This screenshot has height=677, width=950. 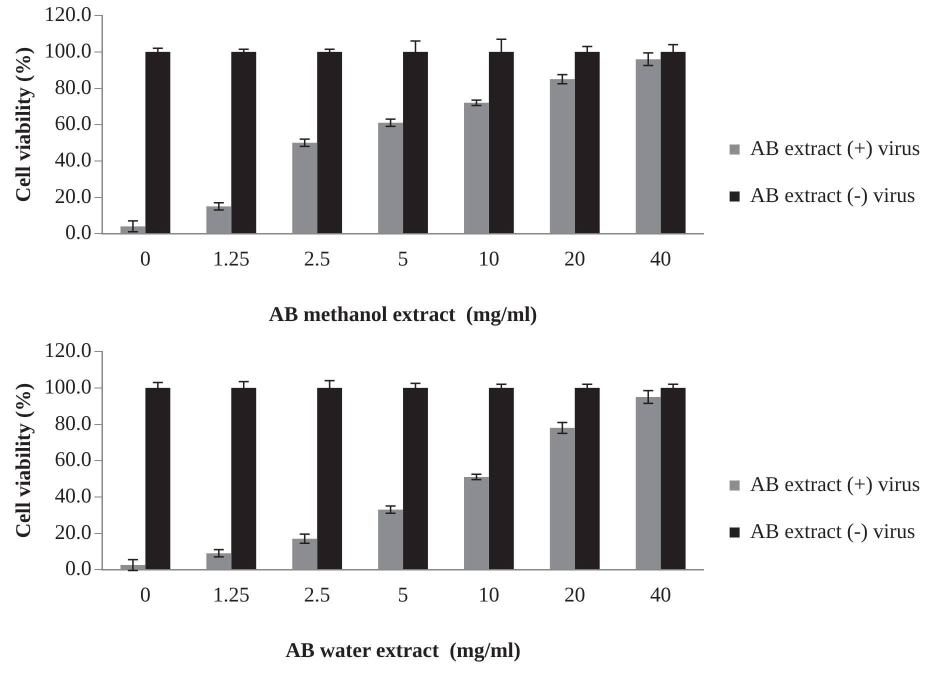 I want to click on x-axis-title: AB methanol extract (mg/ml), so click(x=403, y=314).